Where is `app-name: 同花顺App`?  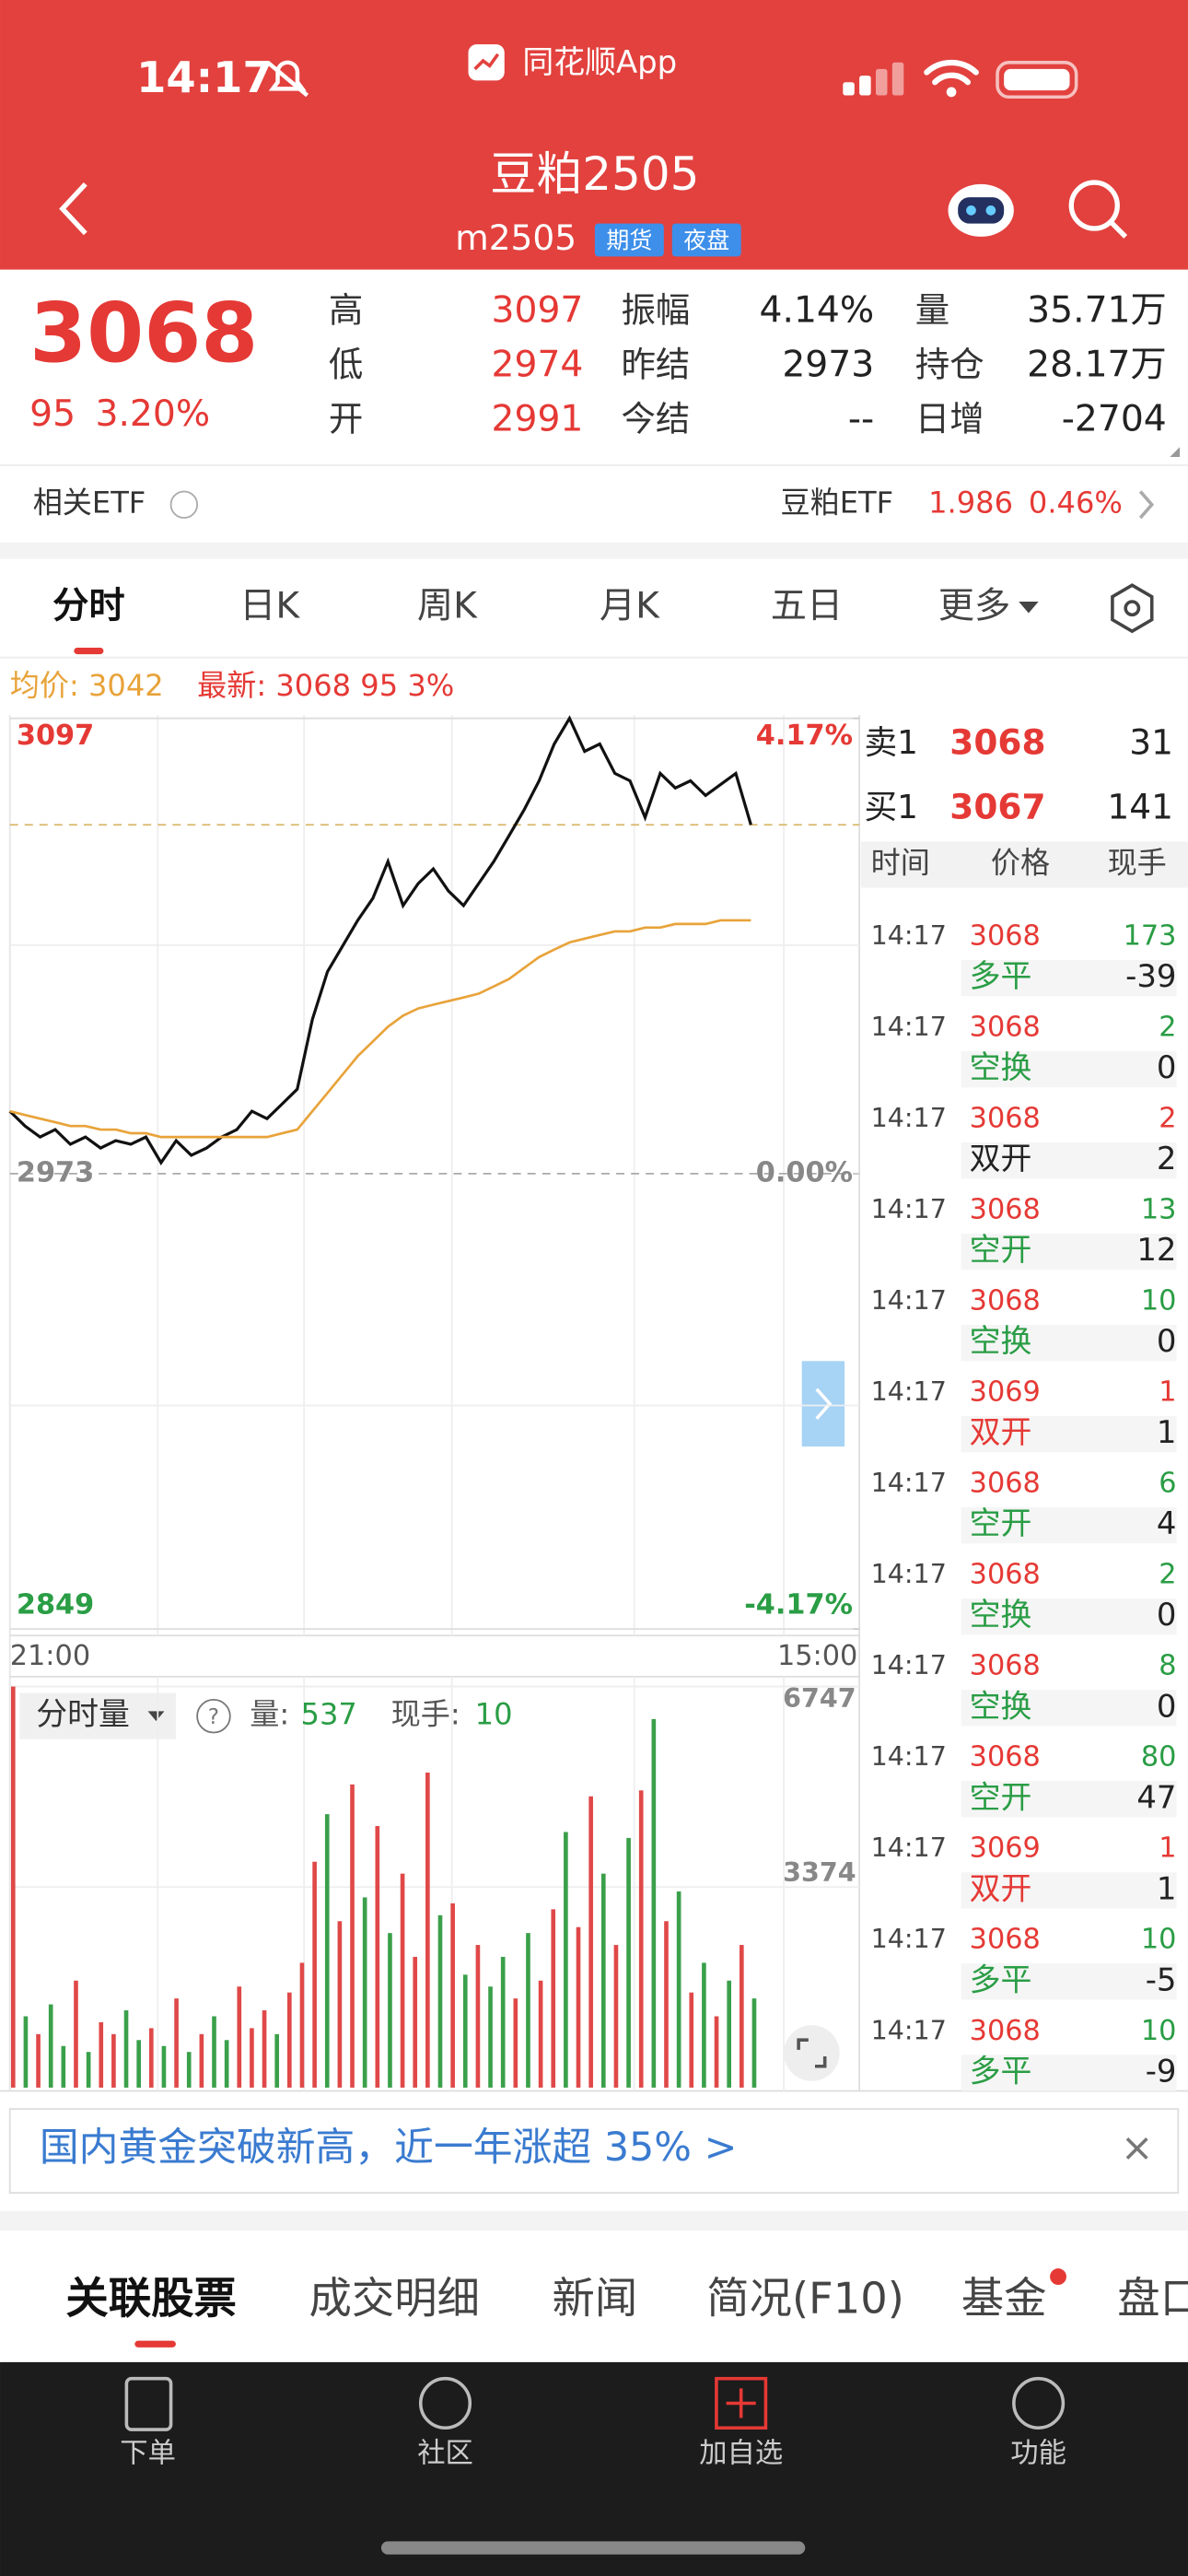 app-name: 同花顺App is located at coordinates (599, 62).